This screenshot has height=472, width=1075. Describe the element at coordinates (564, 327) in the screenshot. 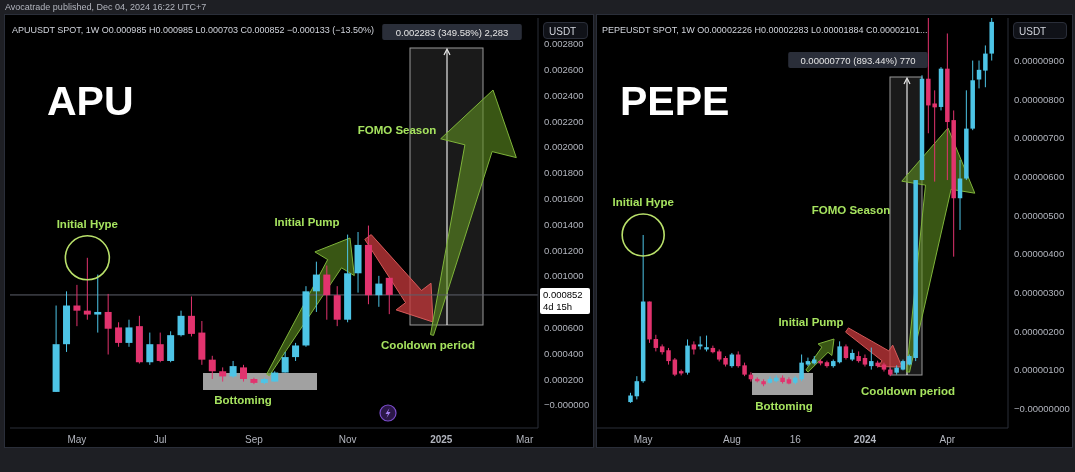

I see `y-tick-label: 0.000600` at that location.